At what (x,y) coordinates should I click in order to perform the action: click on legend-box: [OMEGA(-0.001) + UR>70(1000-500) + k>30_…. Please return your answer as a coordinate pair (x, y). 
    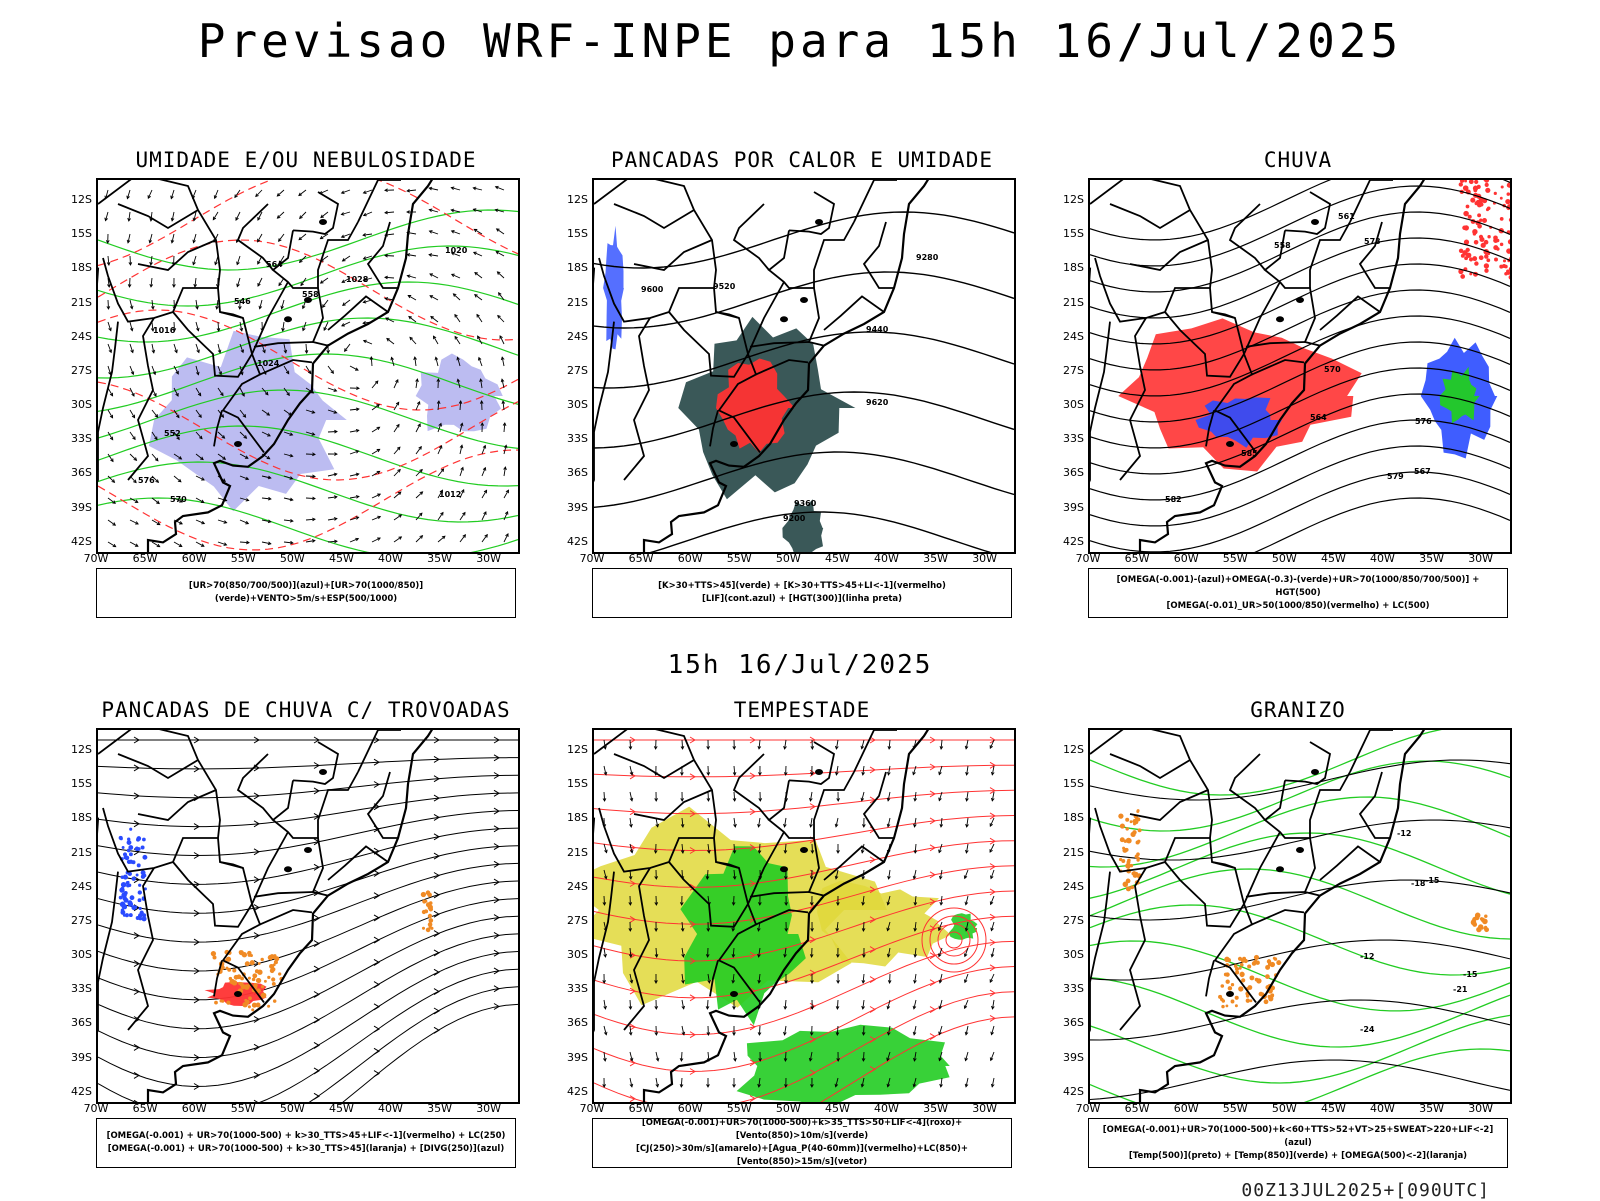
    Looking at the image, I should click on (306, 1143).